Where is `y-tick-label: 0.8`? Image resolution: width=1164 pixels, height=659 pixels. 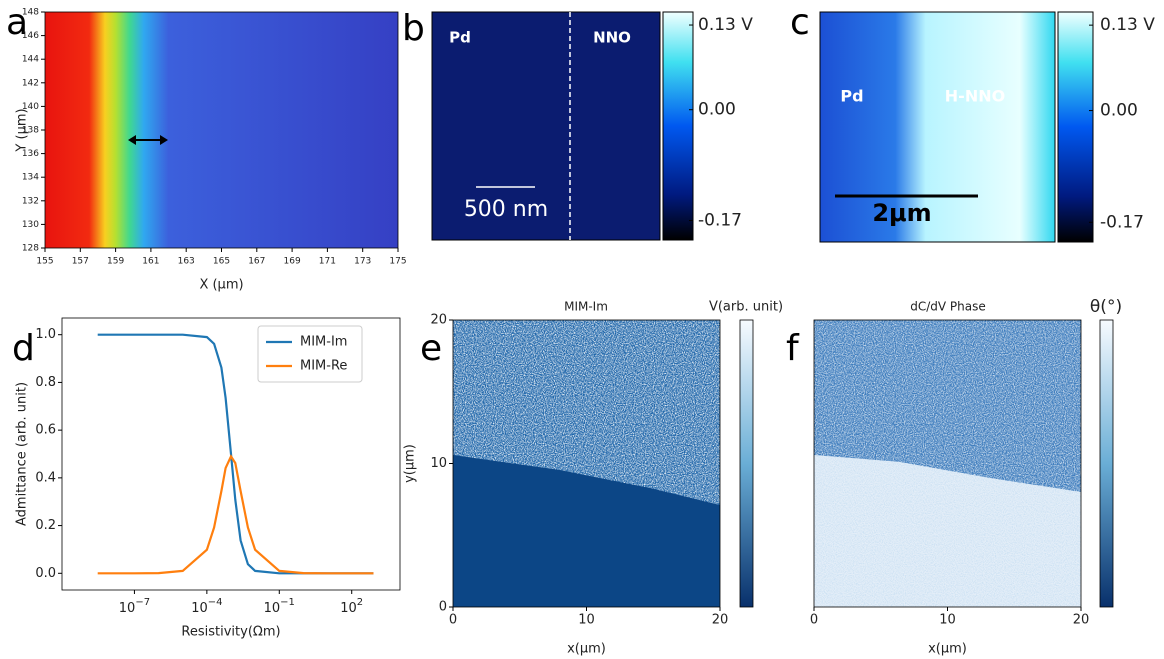 y-tick-label: 0.8 is located at coordinates (45, 382).